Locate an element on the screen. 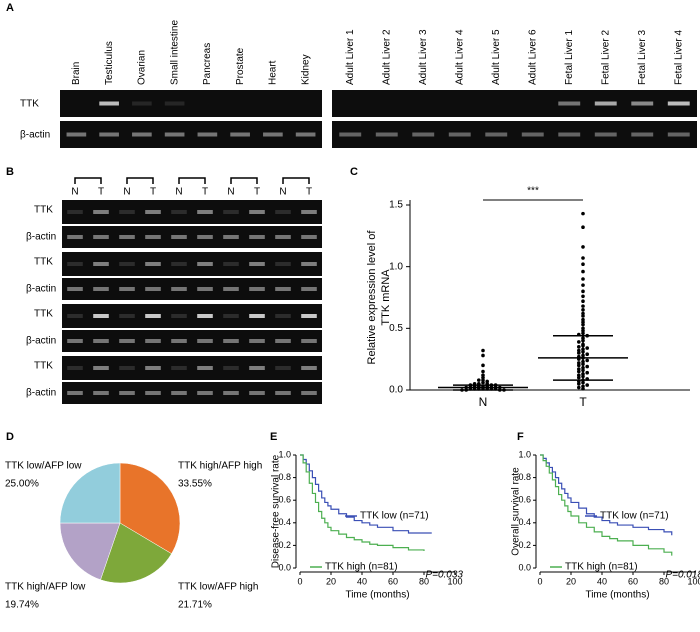  y-tick-label: 0.2 is located at coordinates (524, 545).